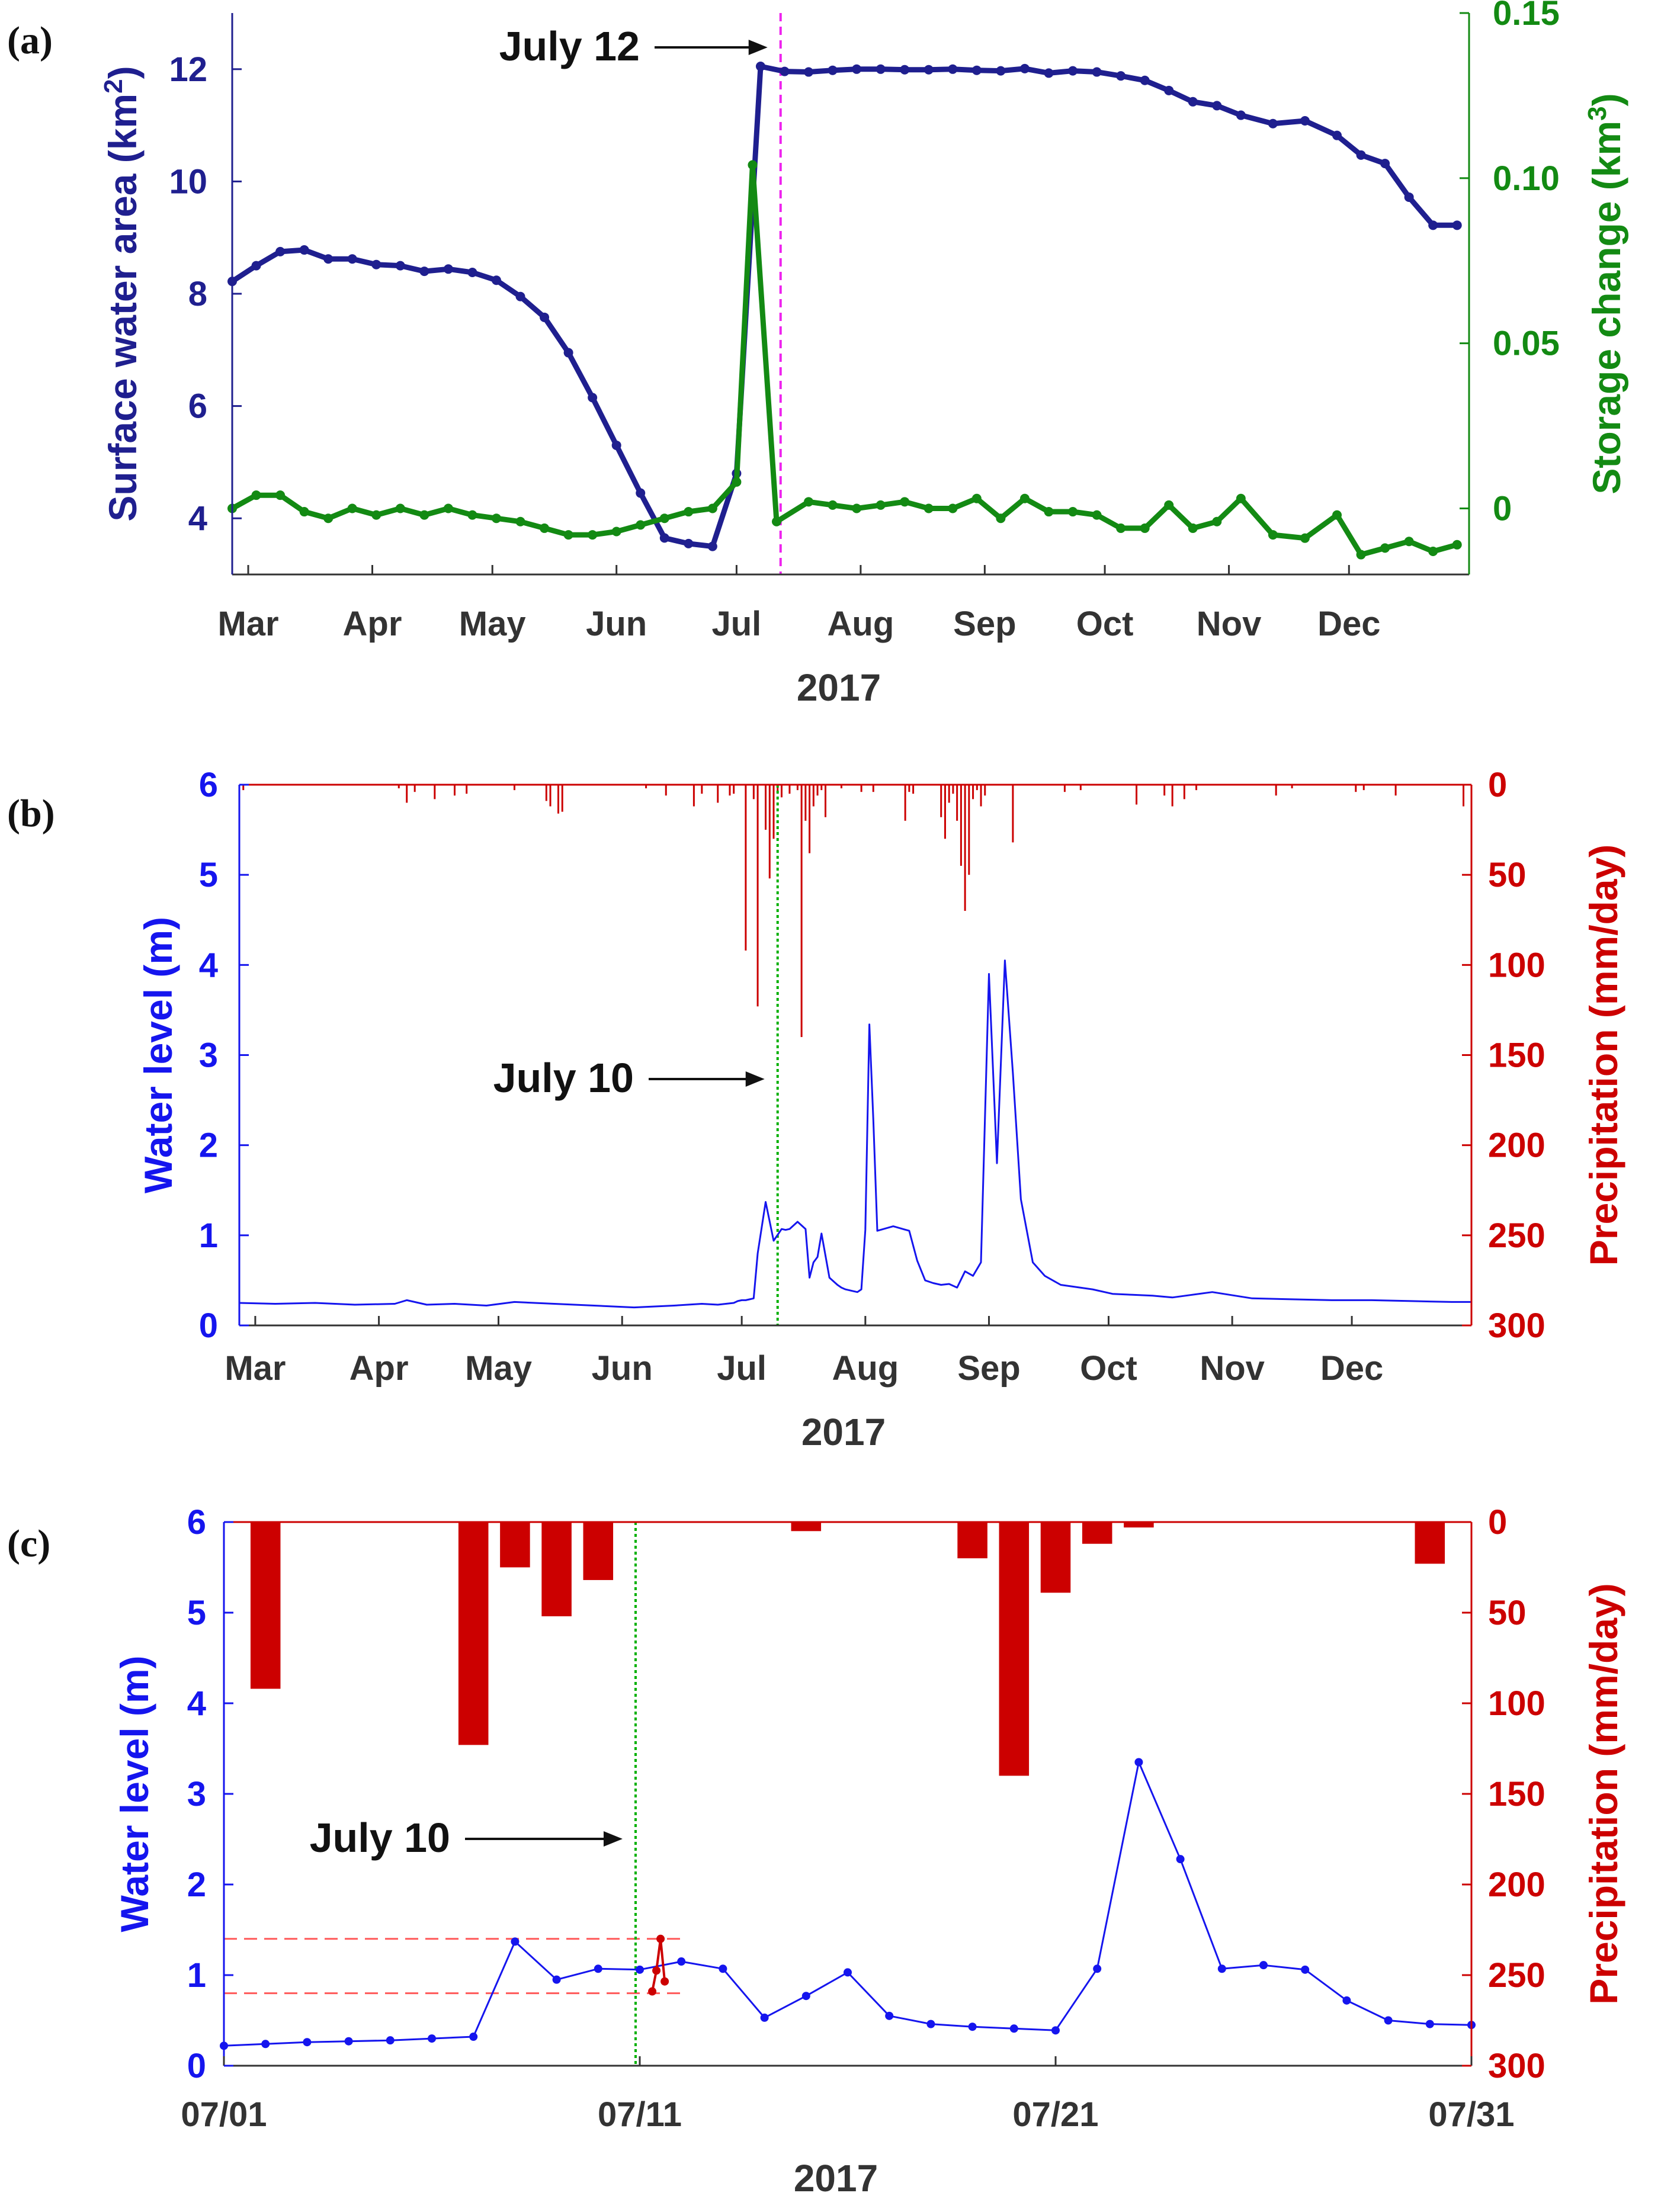 This screenshot has width=1661, height=2212. Describe the element at coordinates (123, 308) in the screenshot. I see `axis-title-text: Surface water area (km` at that location.